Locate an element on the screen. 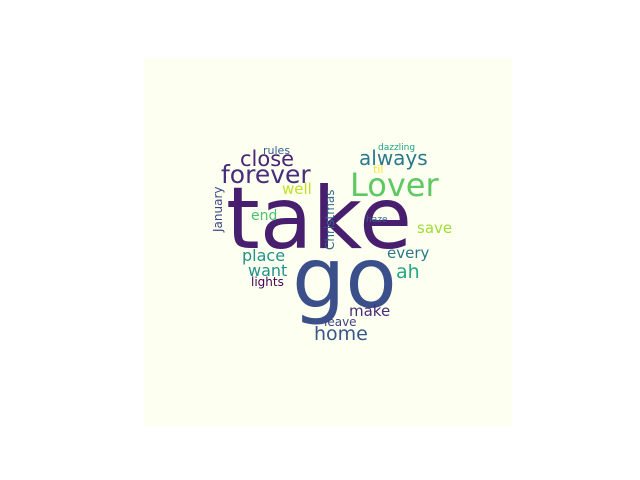  word-take: take is located at coordinates (319, 219).